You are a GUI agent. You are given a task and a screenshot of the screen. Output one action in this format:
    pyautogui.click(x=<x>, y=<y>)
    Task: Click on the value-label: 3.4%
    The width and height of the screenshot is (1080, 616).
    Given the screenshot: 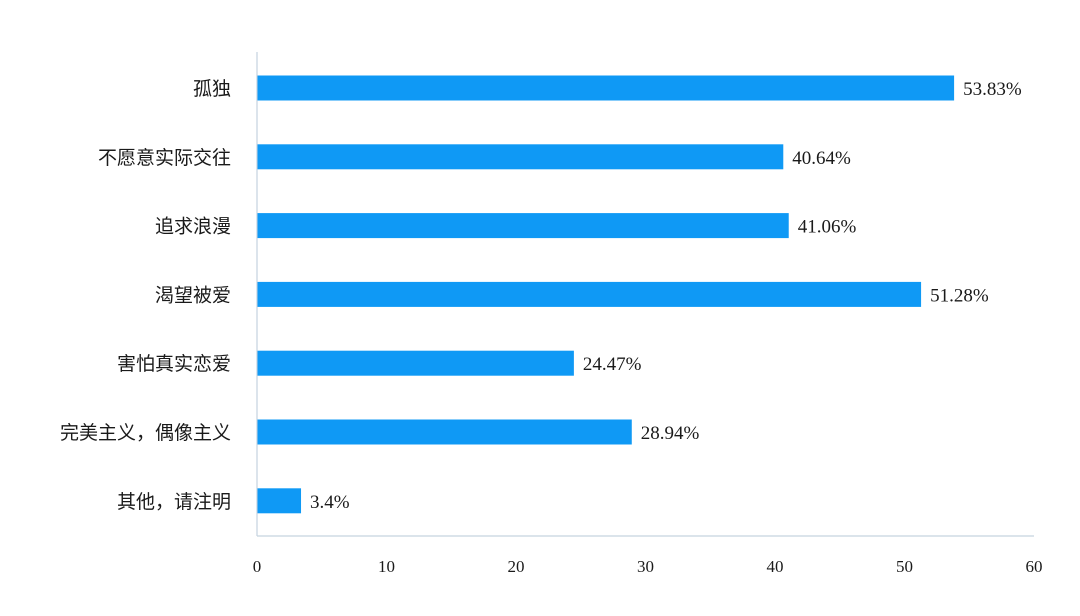 What is the action you would take?
    pyautogui.click(x=330, y=502)
    